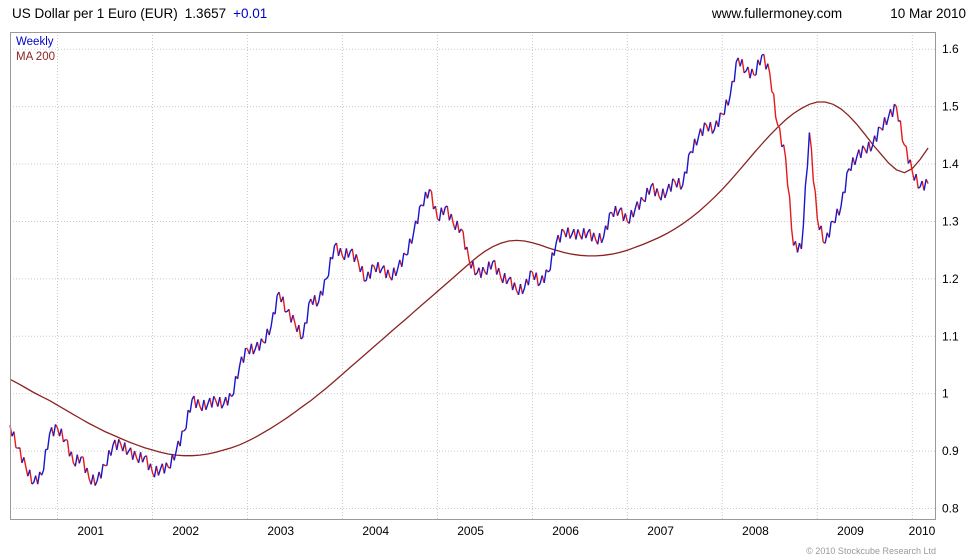 The width and height of the screenshot is (980, 560). I want to click on y-axis-labels: 0.8 0.9 1 1.1 1.2 1.3 1.4 1.5 1.6, so click(950, 278).